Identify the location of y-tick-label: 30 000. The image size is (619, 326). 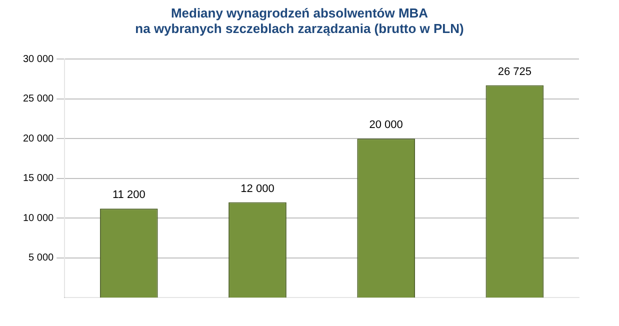
(38, 59).